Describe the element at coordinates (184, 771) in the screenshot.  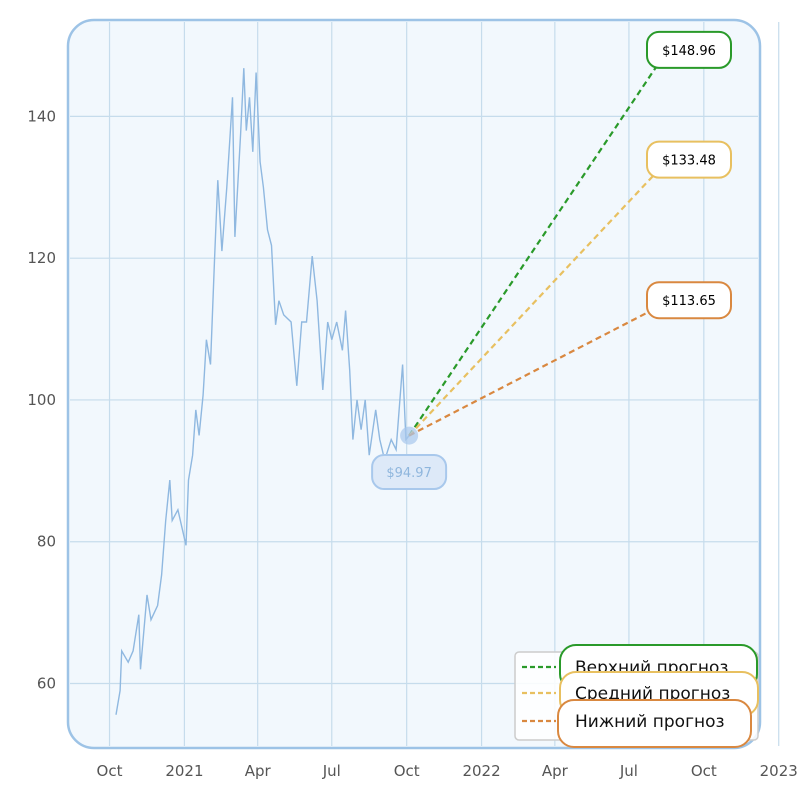
I see `x-tick-label: 2021` at that location.